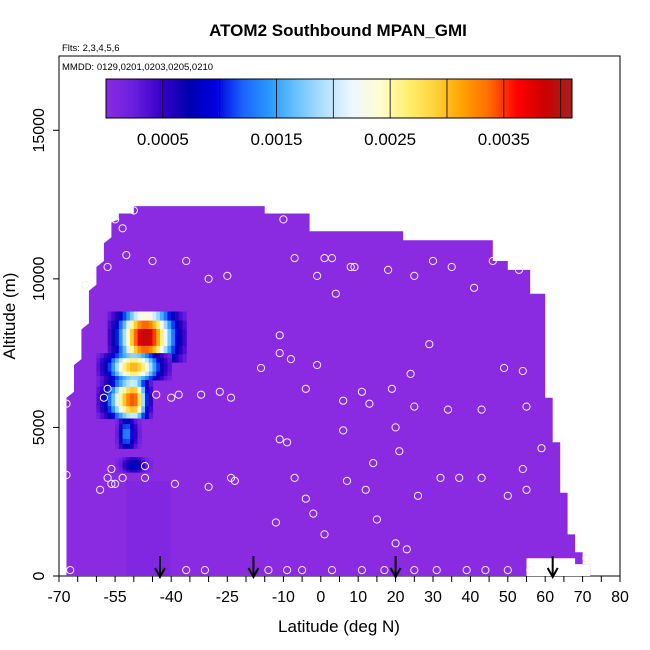  I want to click on x-tick-label: -55, so click(115, 597).